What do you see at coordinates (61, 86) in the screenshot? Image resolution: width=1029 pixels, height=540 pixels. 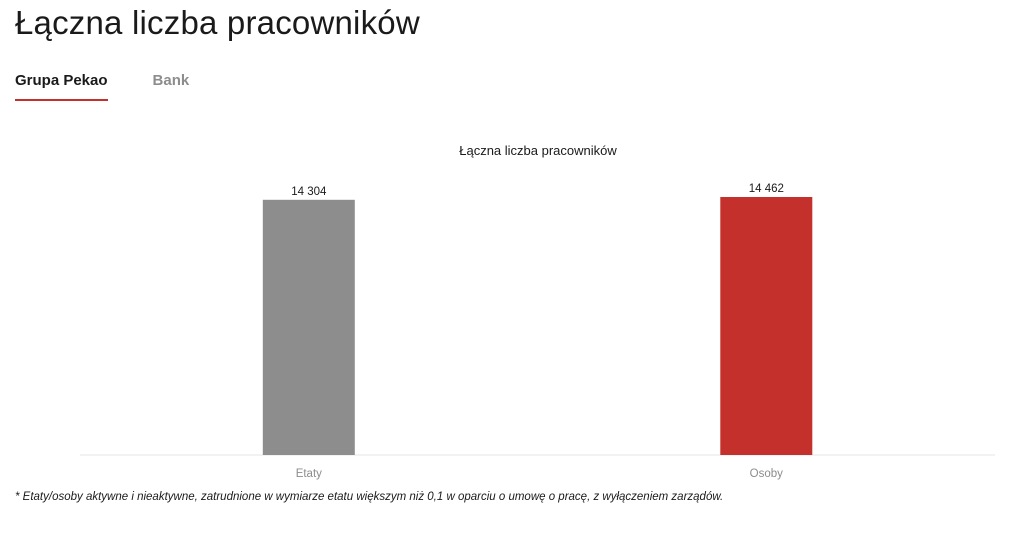 I see `tab-grupa-pekao: Grupa Pekao` at bounding box center [61, 86].